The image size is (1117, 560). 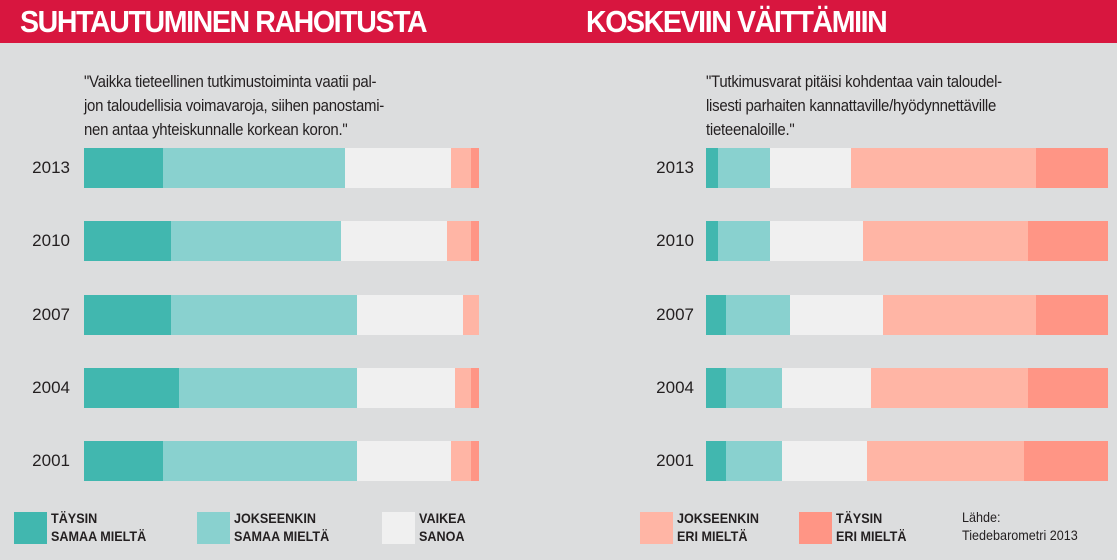 I want to click on chart-title-right: KOSKEVIIN VÄITTÄMIIN, so click(x=737, y=21).